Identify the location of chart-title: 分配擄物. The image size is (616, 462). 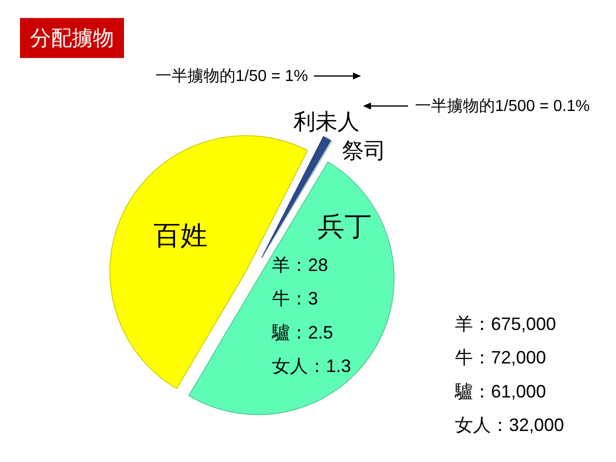
(72, 38).